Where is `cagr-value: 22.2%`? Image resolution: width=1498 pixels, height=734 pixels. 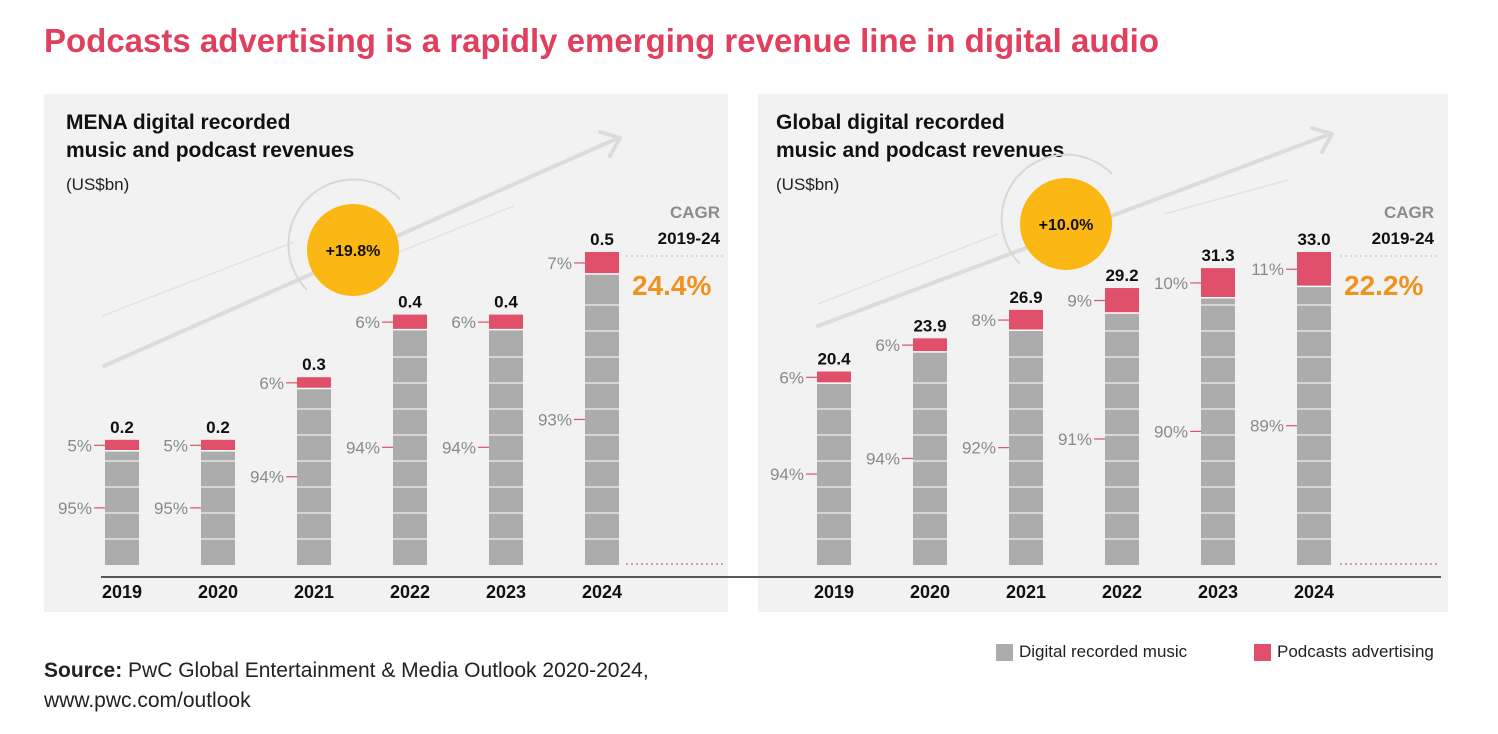 cagr-value: 22.2% is located at coordinates (1383, 285).